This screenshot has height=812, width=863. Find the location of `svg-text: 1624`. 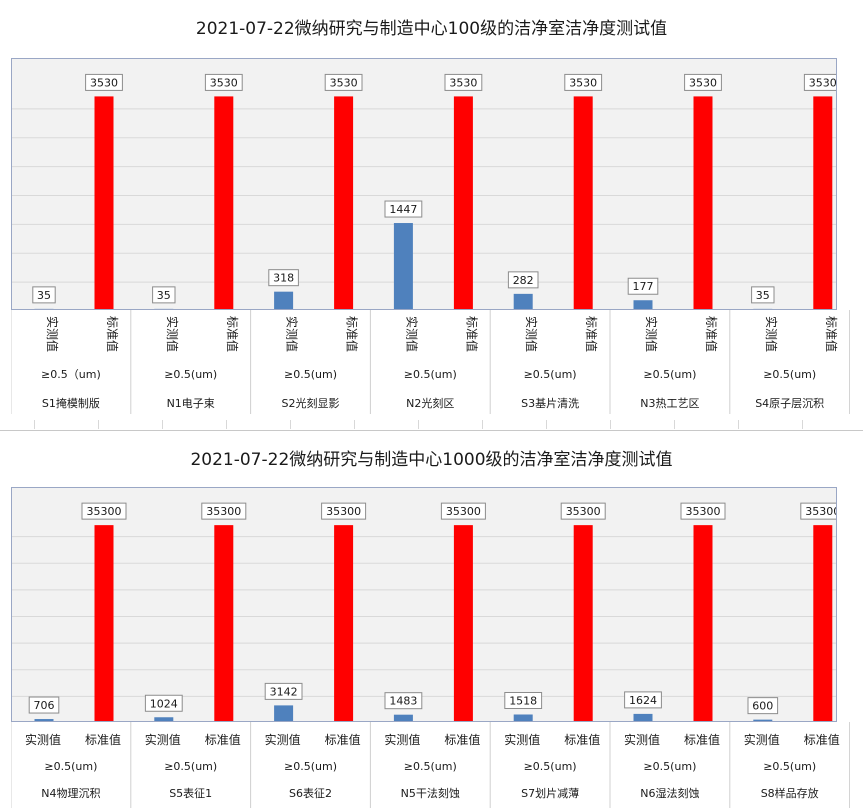

svg-text: 1624 is located at coordinates (643, 700).